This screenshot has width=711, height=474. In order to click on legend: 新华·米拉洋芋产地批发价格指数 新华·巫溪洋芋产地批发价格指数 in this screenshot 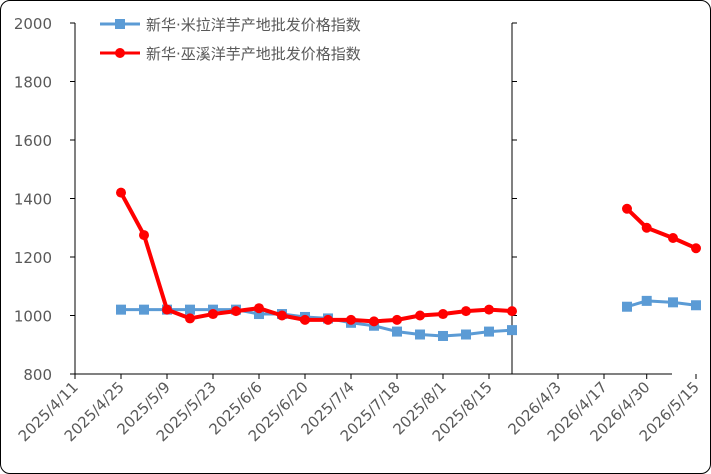, I will do `click(230, 39)`.